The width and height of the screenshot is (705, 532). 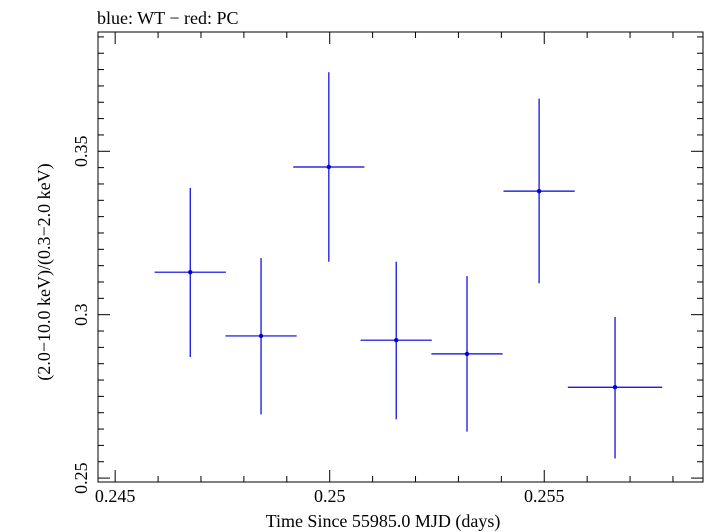 I want to click on y-tick-label: 0.35, so click(x=81, y=152).